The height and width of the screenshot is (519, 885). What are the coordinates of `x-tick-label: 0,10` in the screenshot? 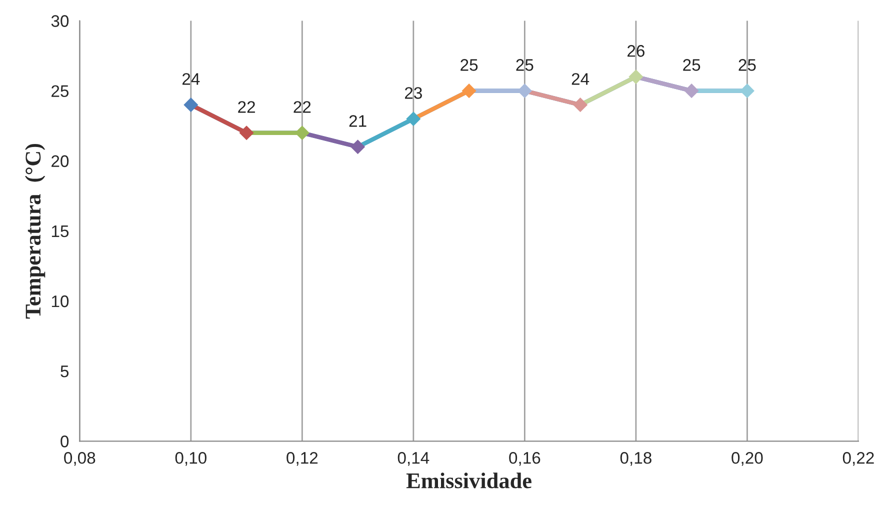 It's located at (190, 459).